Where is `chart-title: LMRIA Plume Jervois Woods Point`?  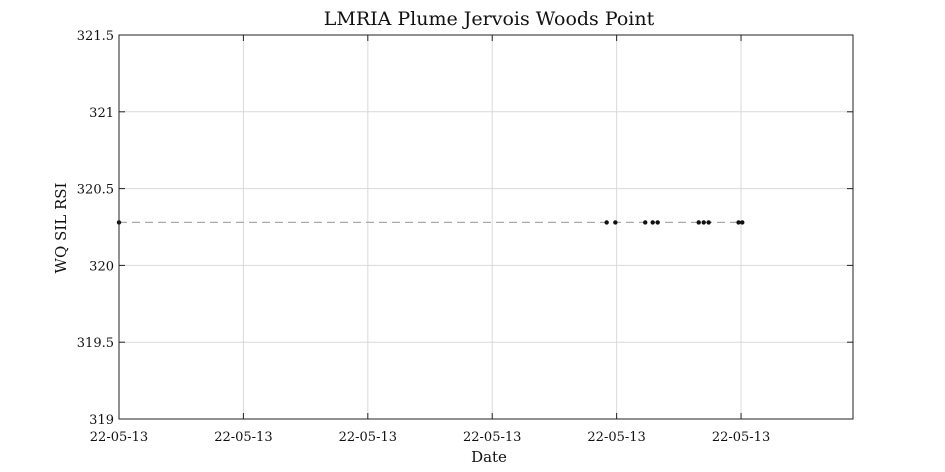 chart-title: LMRIA Plume Jervois Woods Point is located at coordinates (489, 19).